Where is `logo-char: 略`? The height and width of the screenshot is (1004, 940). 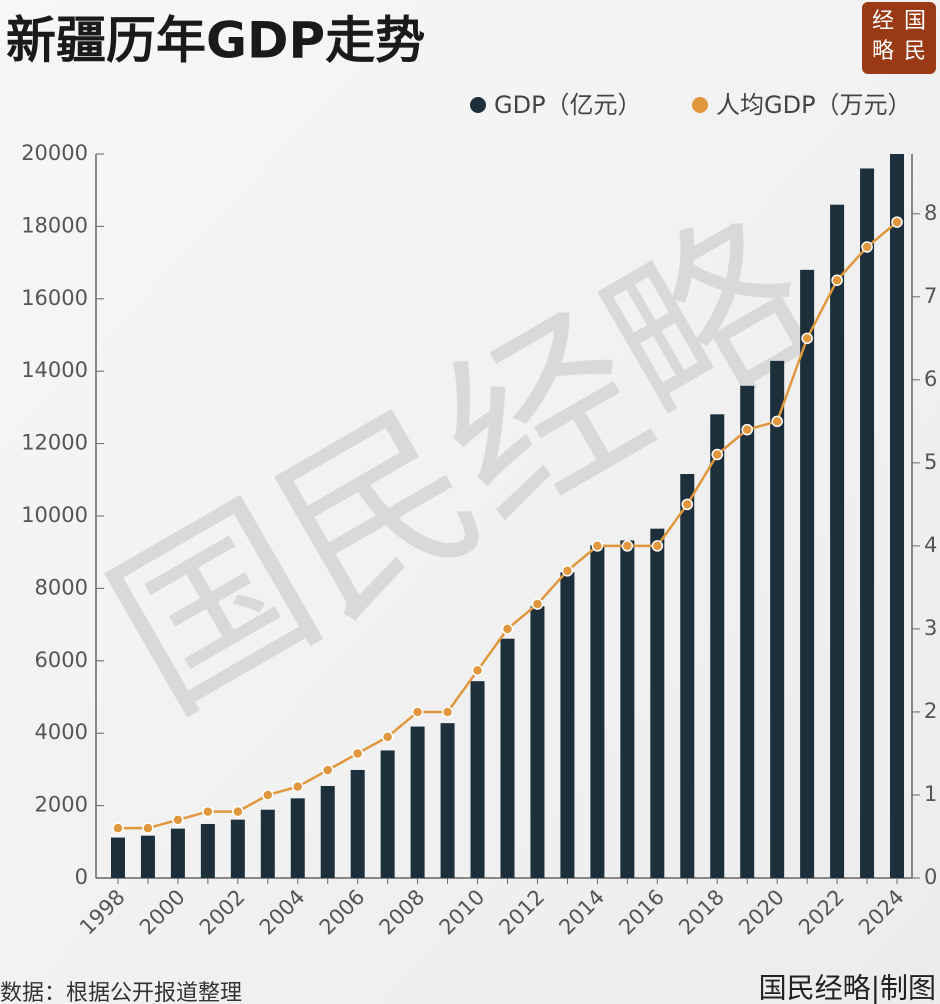 logo-char: 略 is located at coordinates (883, 51).